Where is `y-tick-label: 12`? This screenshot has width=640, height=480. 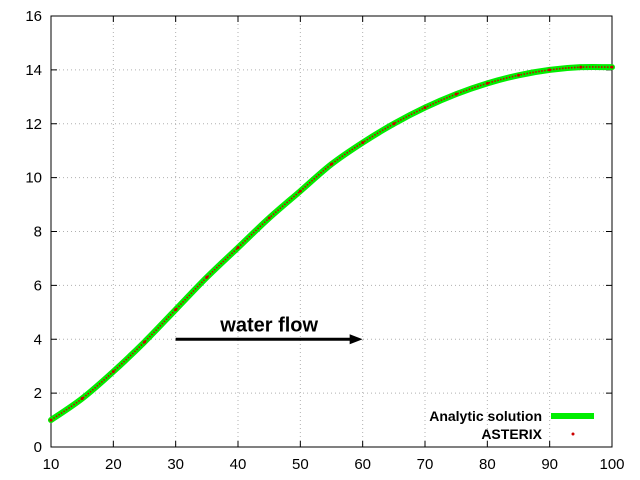 y-tick-label: 12 is located at coordinates (33, 124).